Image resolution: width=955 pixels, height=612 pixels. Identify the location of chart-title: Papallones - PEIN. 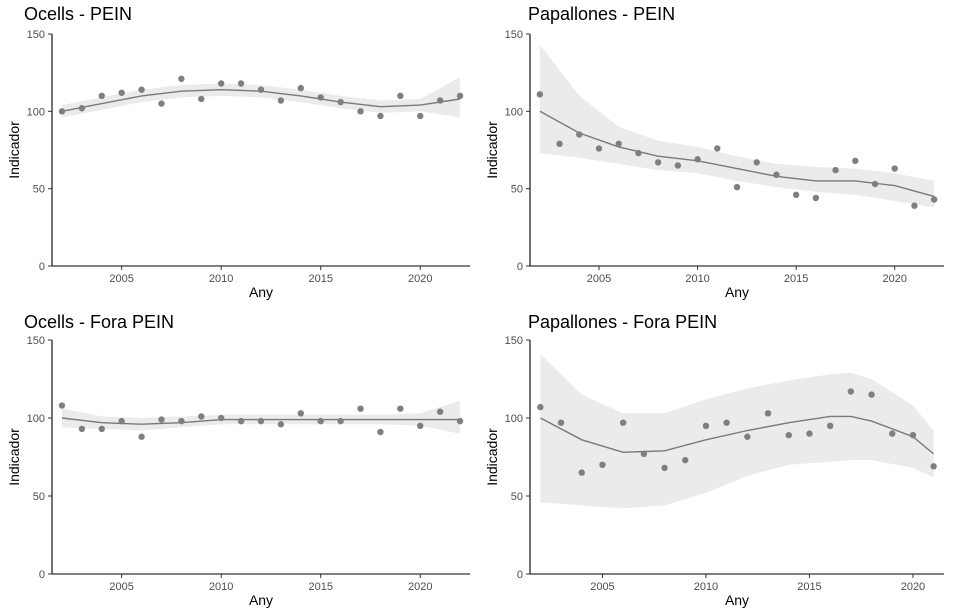
(602, 14).